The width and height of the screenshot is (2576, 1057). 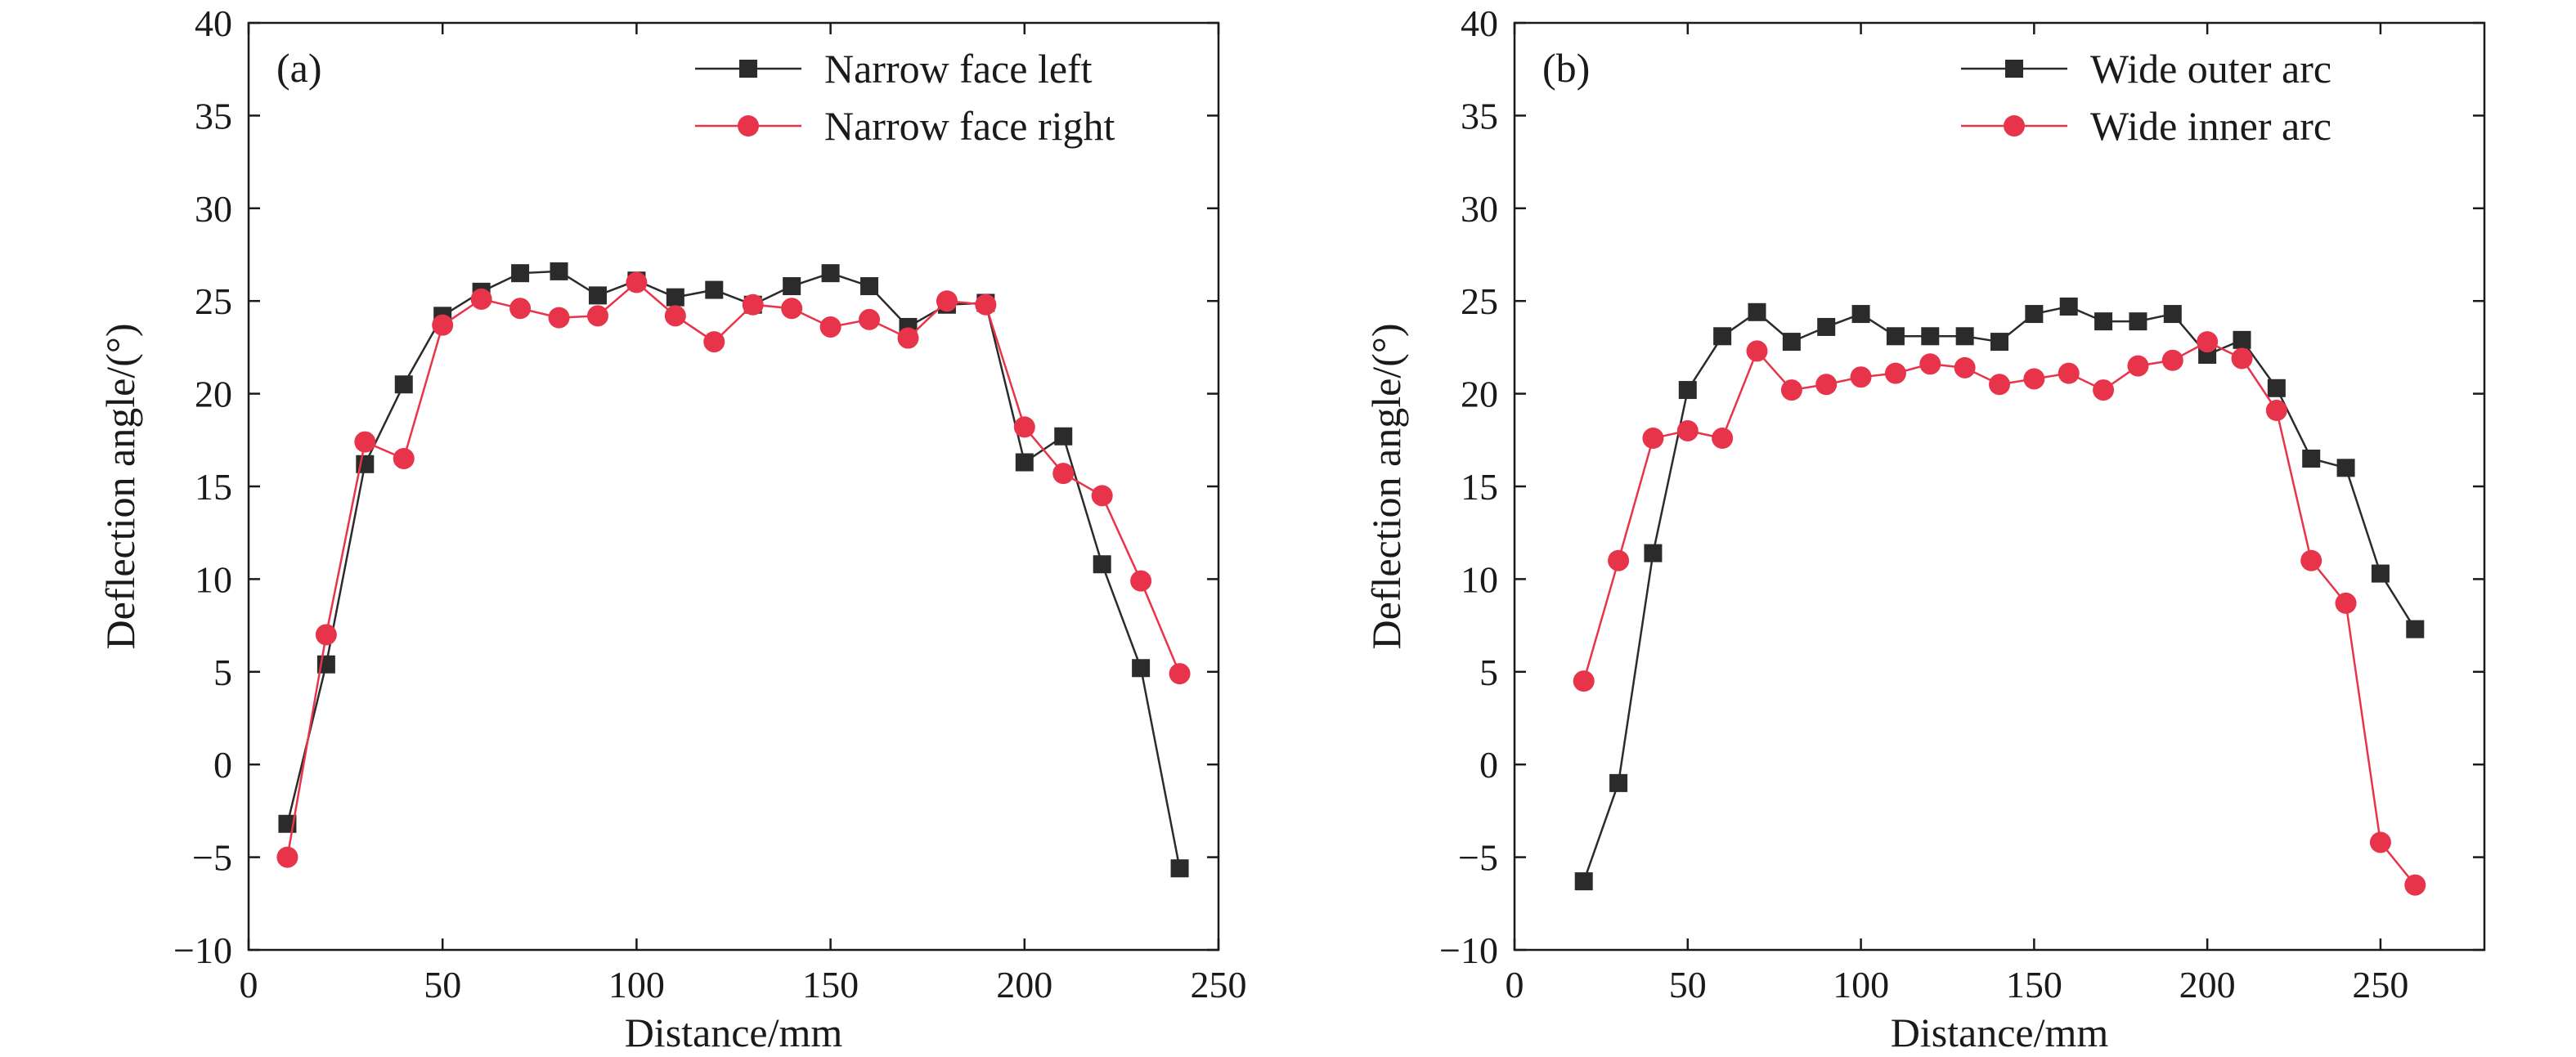 I want to click on panel-label: (a), so click(x=299, y=68).